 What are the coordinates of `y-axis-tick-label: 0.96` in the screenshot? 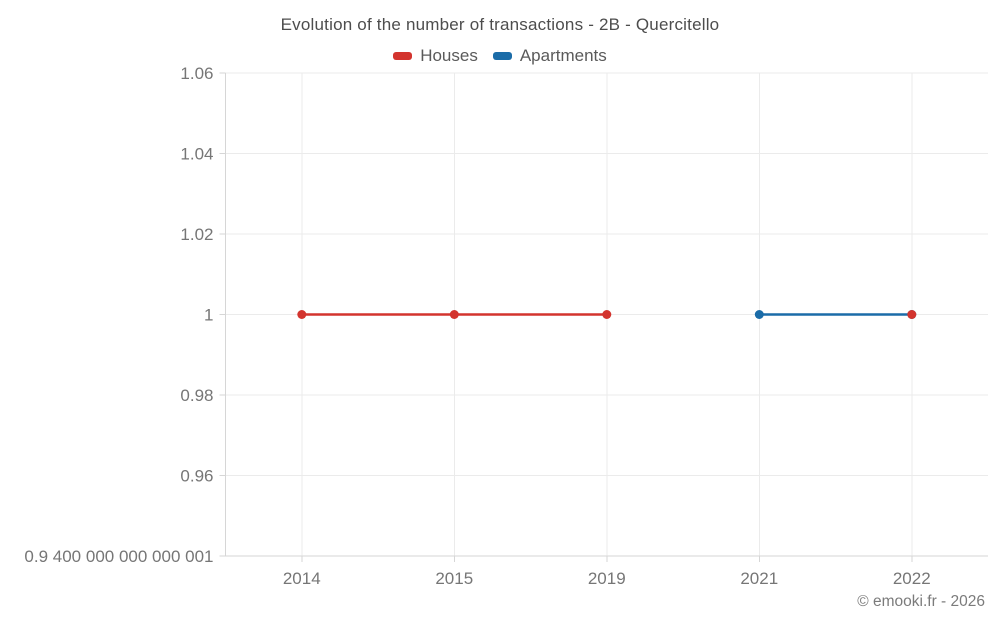 It's located at (196, 476).